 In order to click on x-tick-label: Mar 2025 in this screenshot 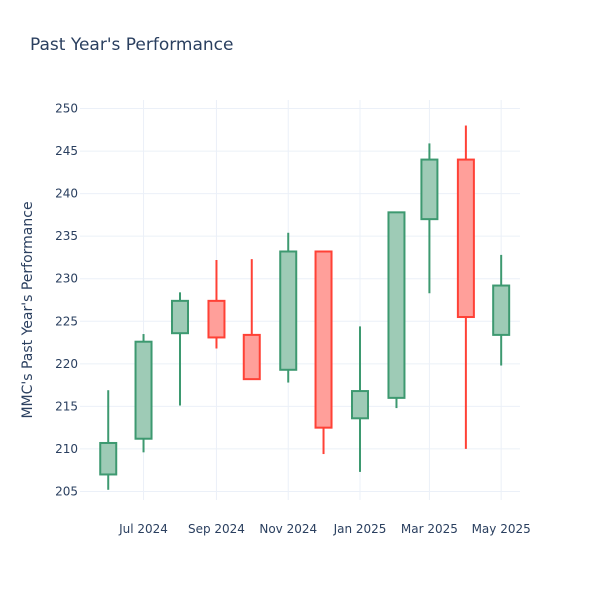, I will do `click(429, 529)`.